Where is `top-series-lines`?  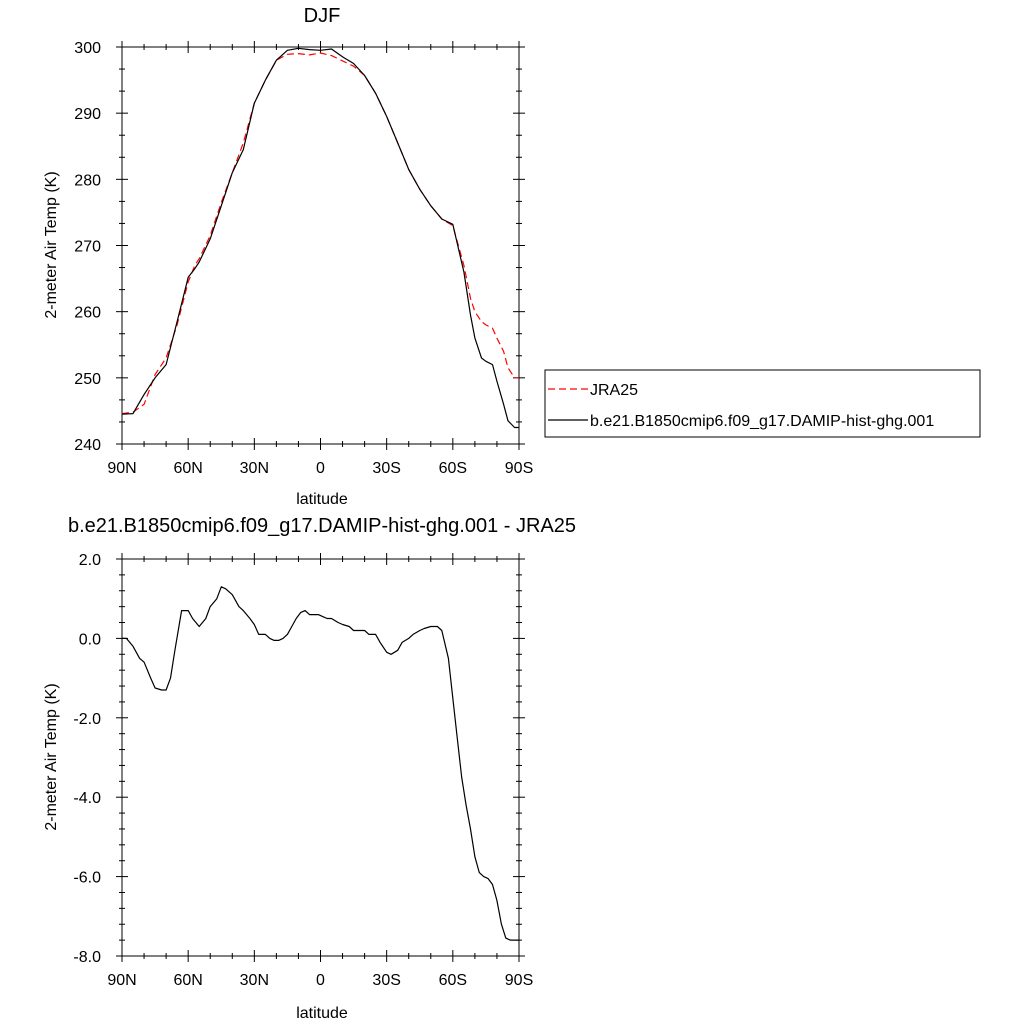
top-series-lines is located at coordinates (320, 238).